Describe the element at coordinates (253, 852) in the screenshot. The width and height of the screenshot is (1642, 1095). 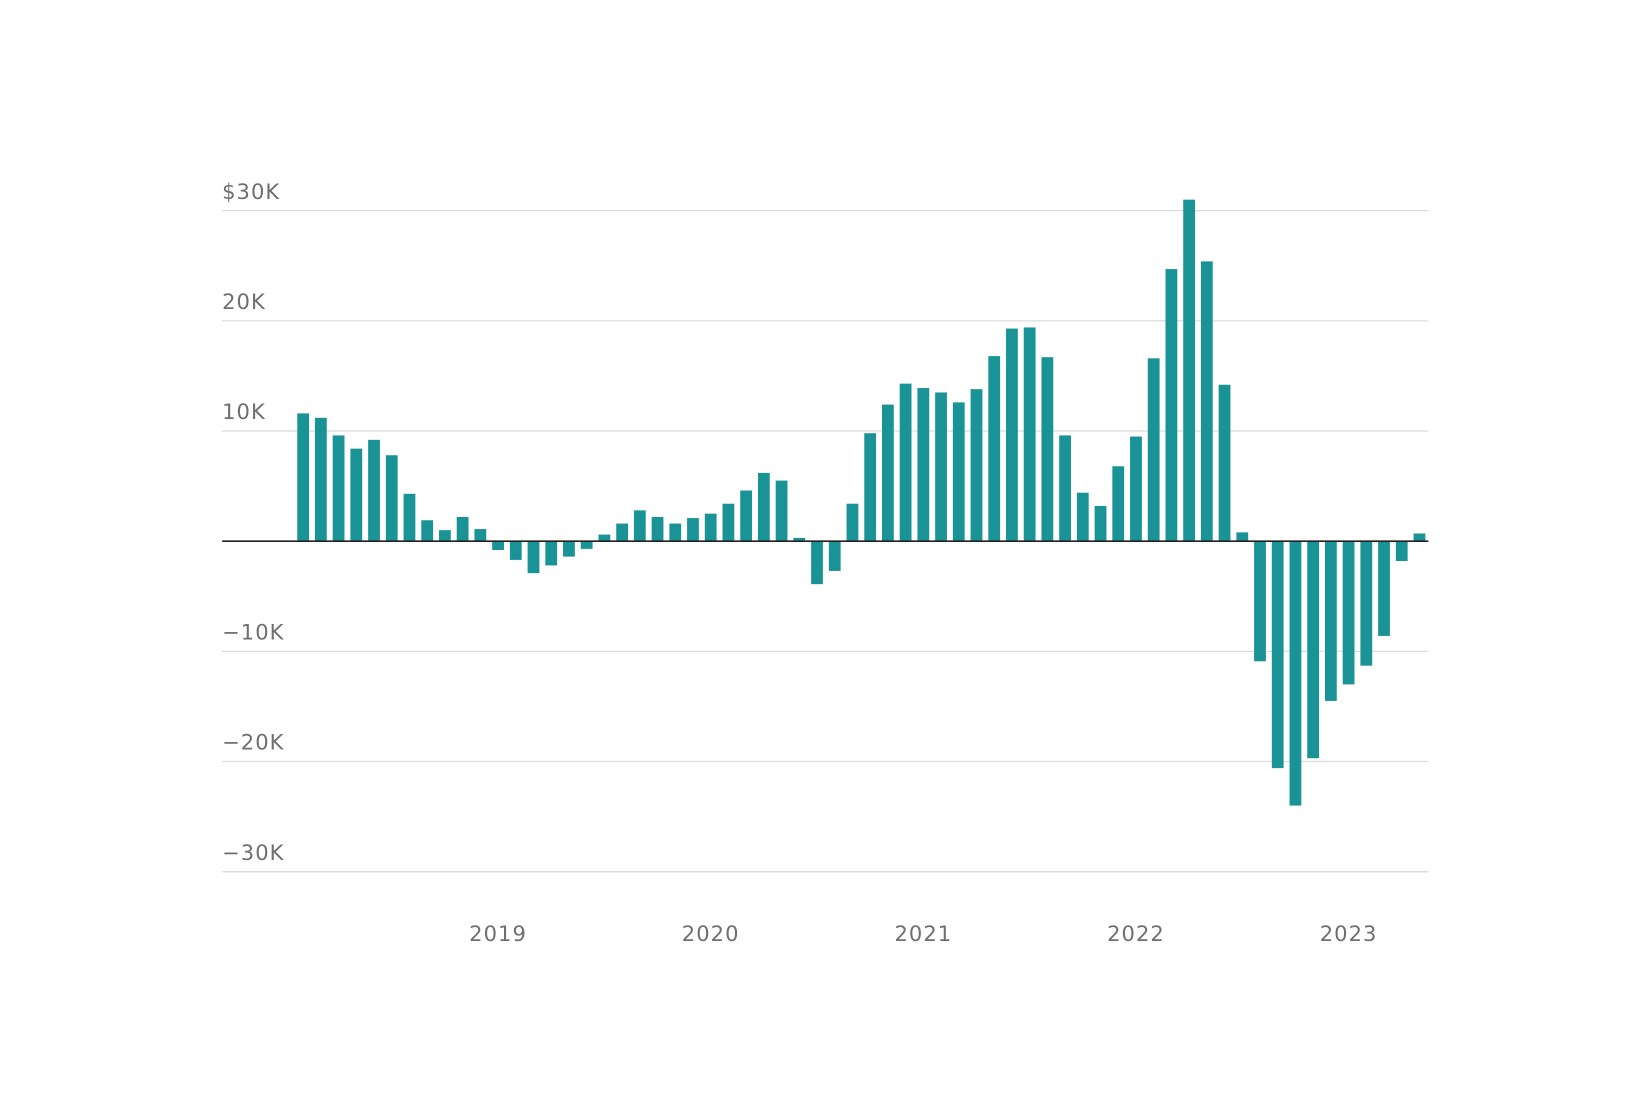
I see `y-tick-label: −30K` at that location.